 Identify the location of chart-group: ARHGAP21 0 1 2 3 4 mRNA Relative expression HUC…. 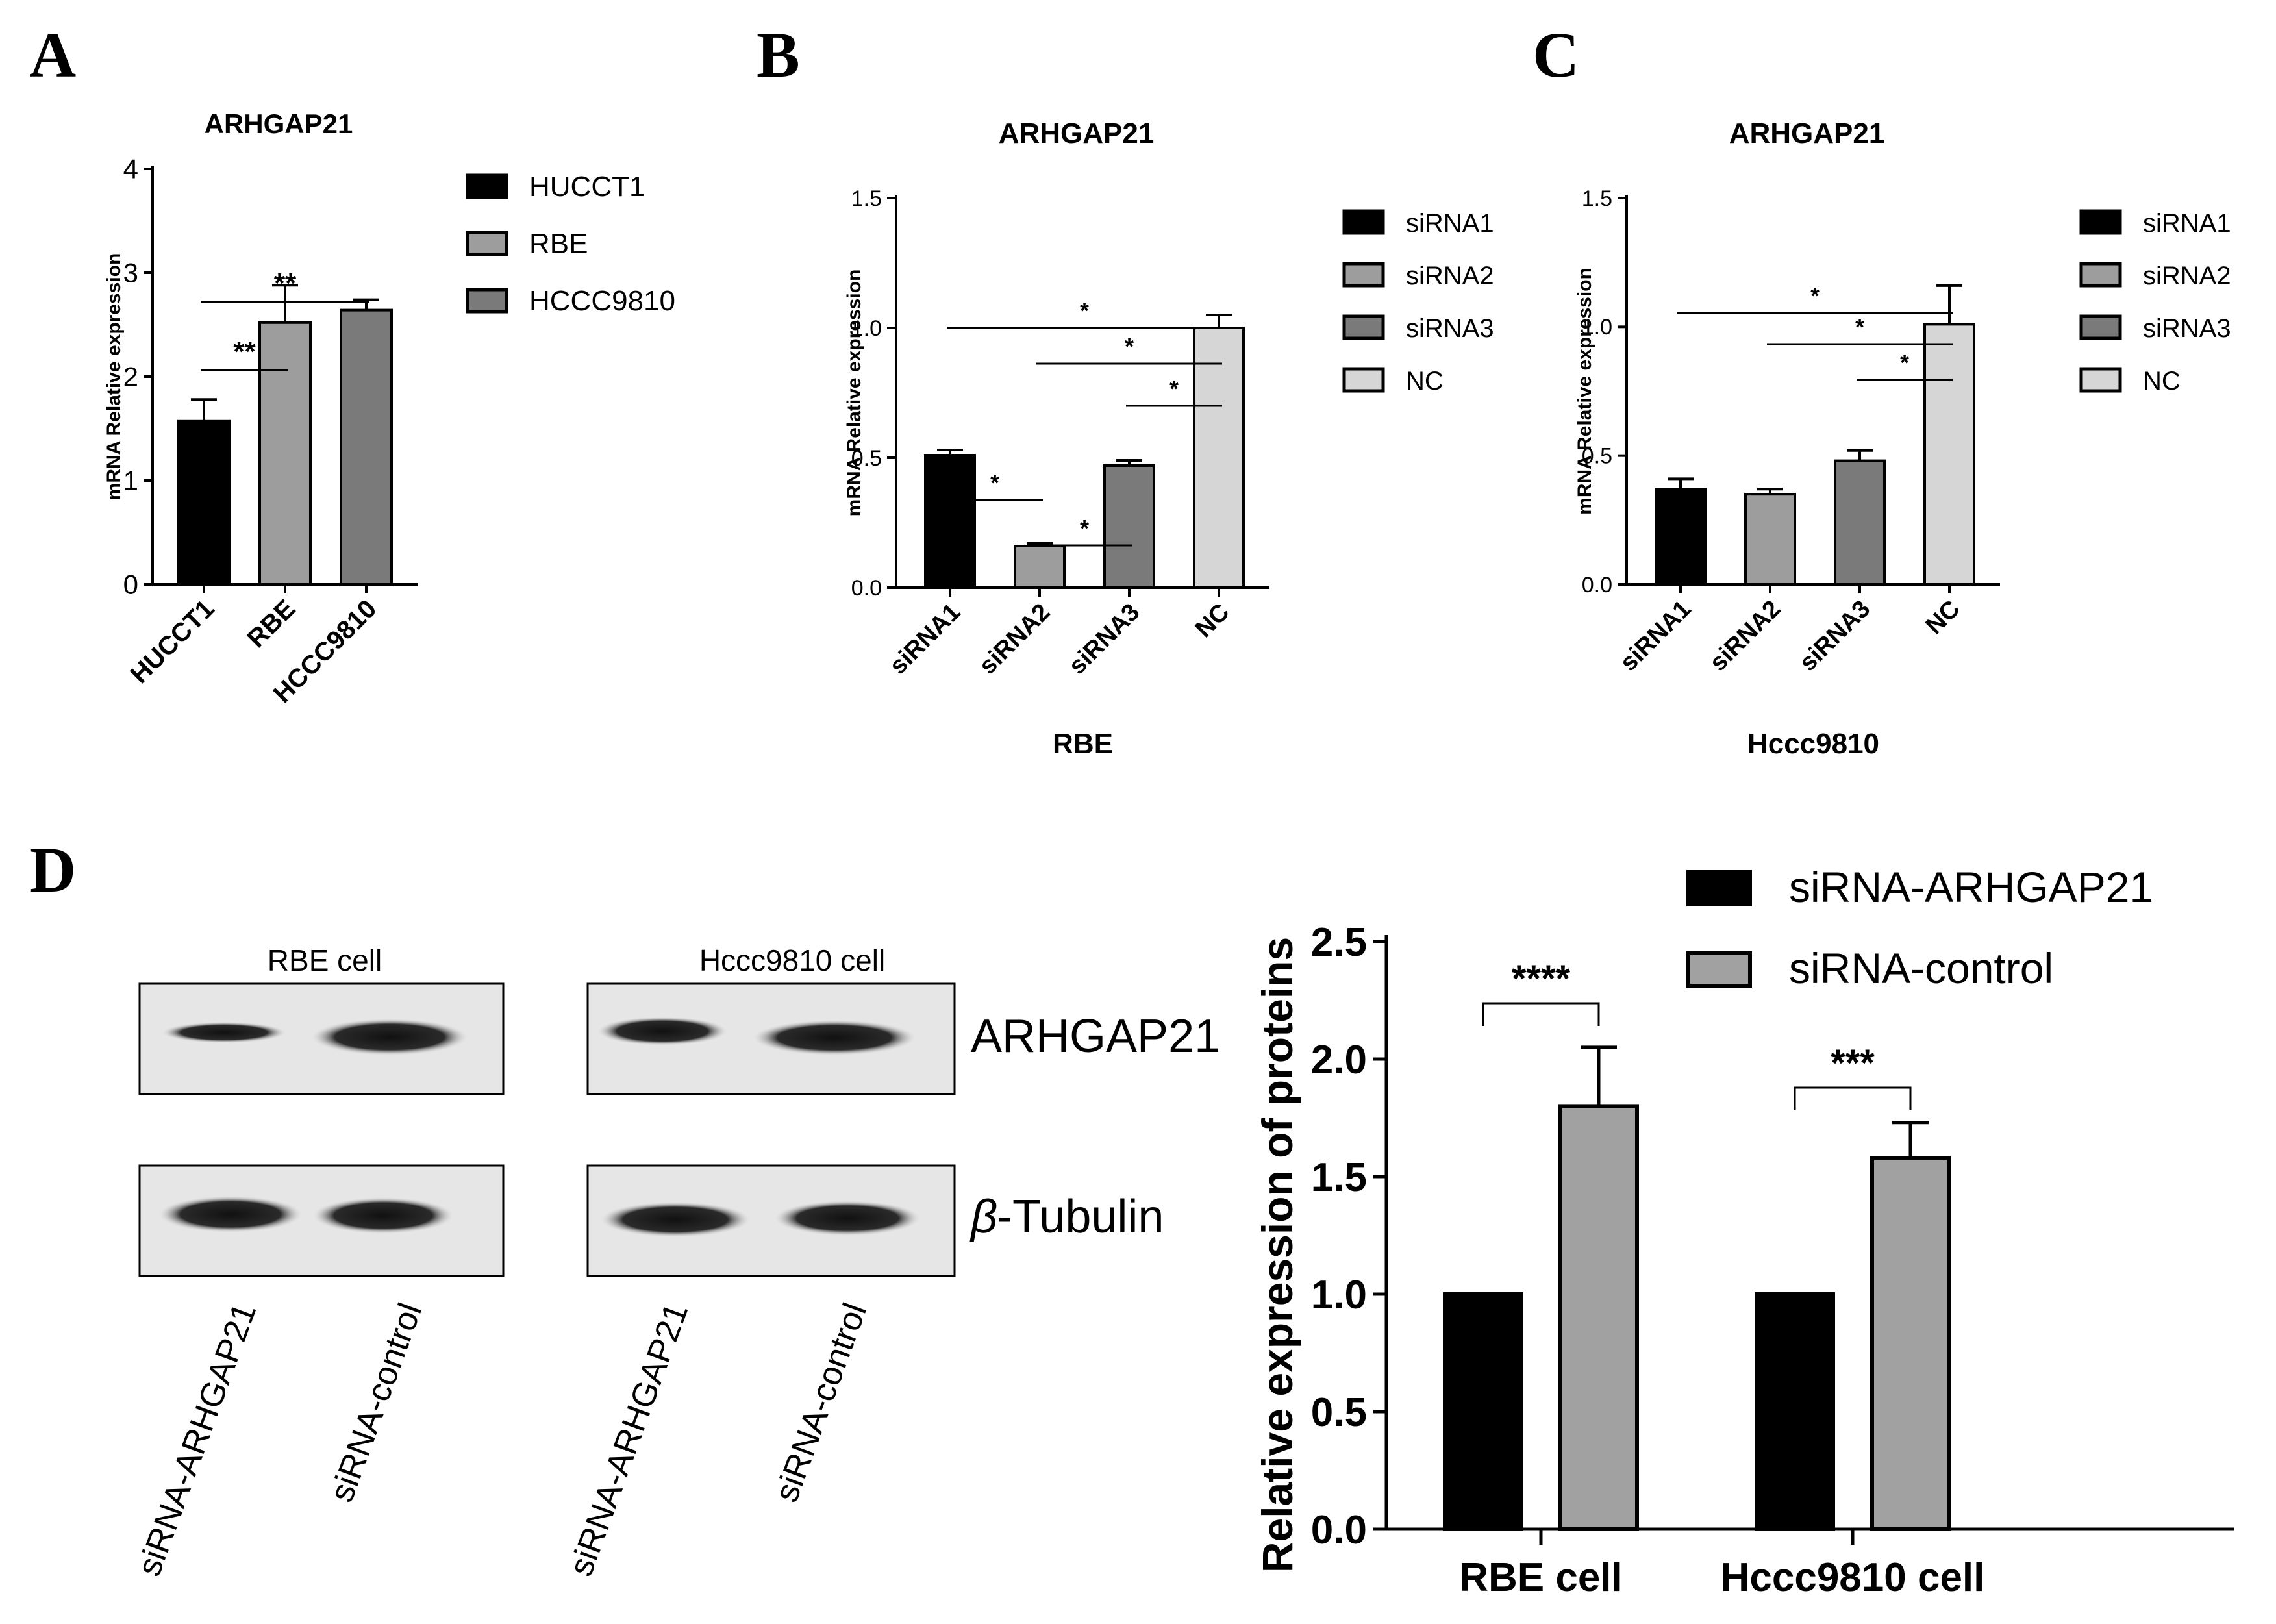
(389, 408).